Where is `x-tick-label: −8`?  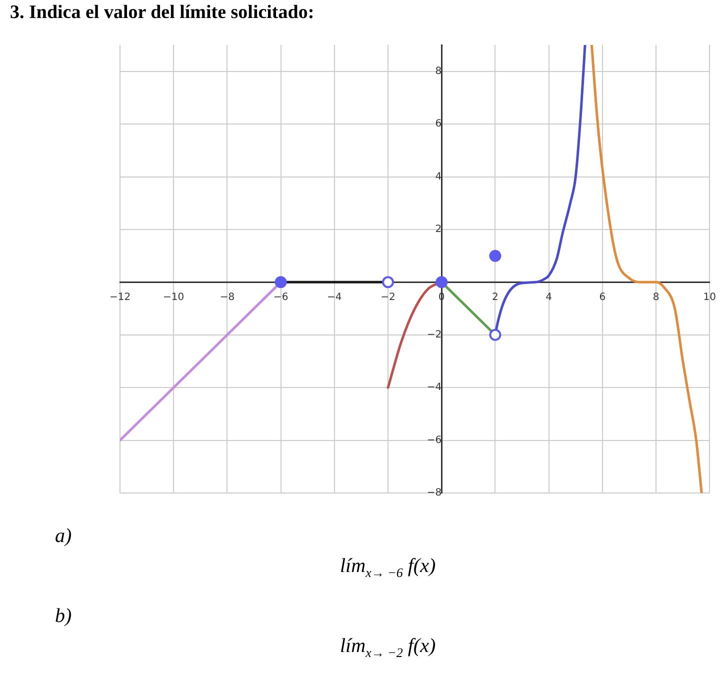 x-tick-label: −8 is located at coordinates (227, 297).